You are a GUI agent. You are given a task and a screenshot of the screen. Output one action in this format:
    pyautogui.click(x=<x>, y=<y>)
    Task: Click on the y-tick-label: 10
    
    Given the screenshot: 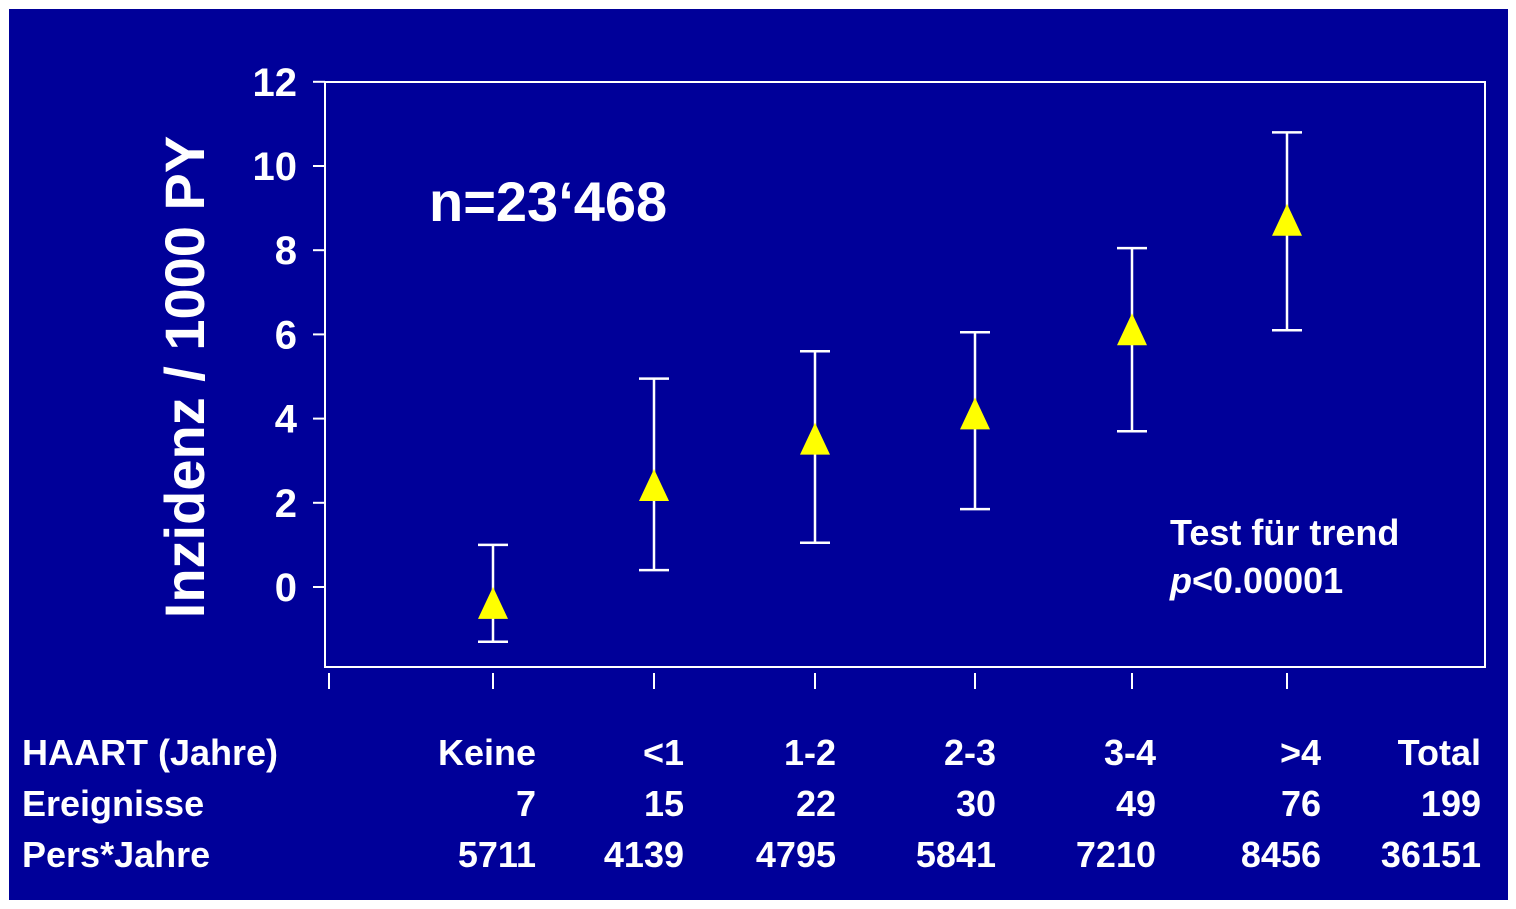 What is the action you would take?
    pyautogui.click(x=275, y=167)
    